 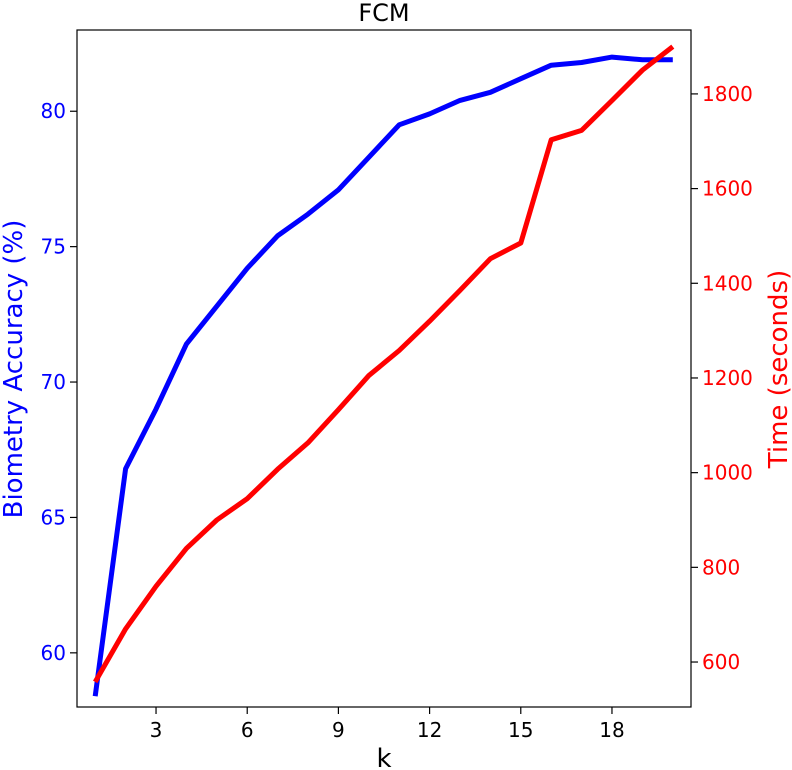 What do you see at coordinates (429, 730) in the screenshot?
I see `x-tick-label: 12` at bounding box center [429, 730].